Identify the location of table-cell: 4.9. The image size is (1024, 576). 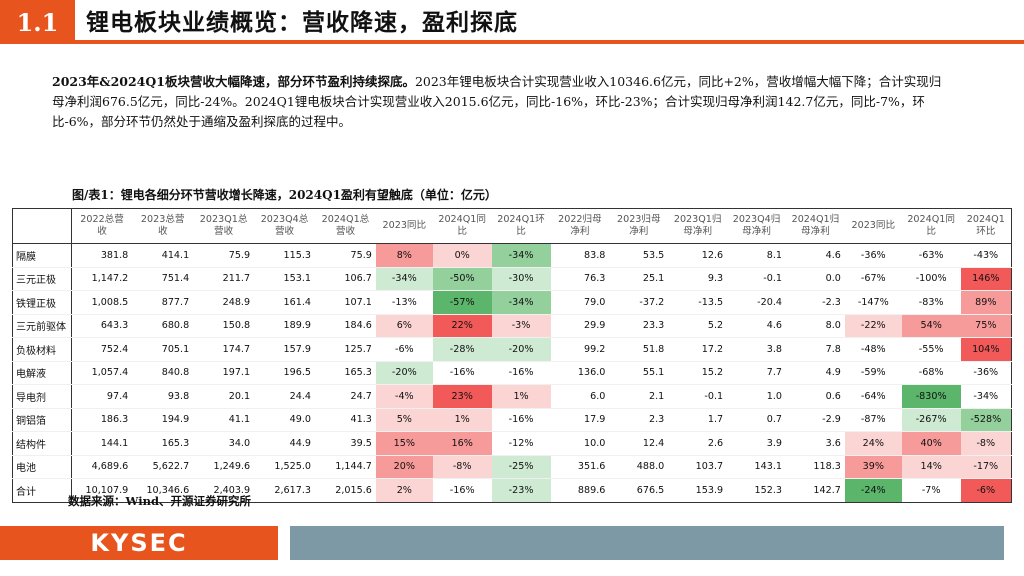
(815, 373).